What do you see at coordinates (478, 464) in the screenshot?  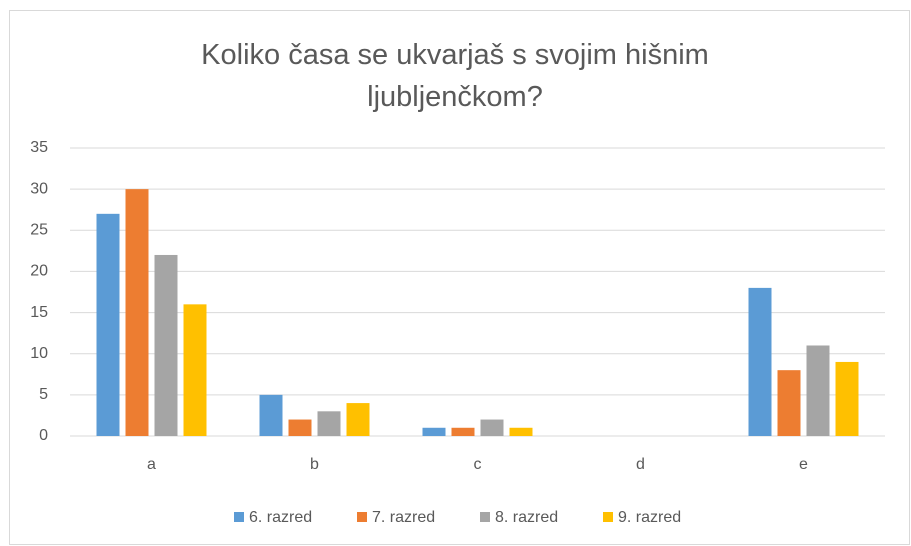 I see `x-tick-label: c` at bounding box center [478, 464].